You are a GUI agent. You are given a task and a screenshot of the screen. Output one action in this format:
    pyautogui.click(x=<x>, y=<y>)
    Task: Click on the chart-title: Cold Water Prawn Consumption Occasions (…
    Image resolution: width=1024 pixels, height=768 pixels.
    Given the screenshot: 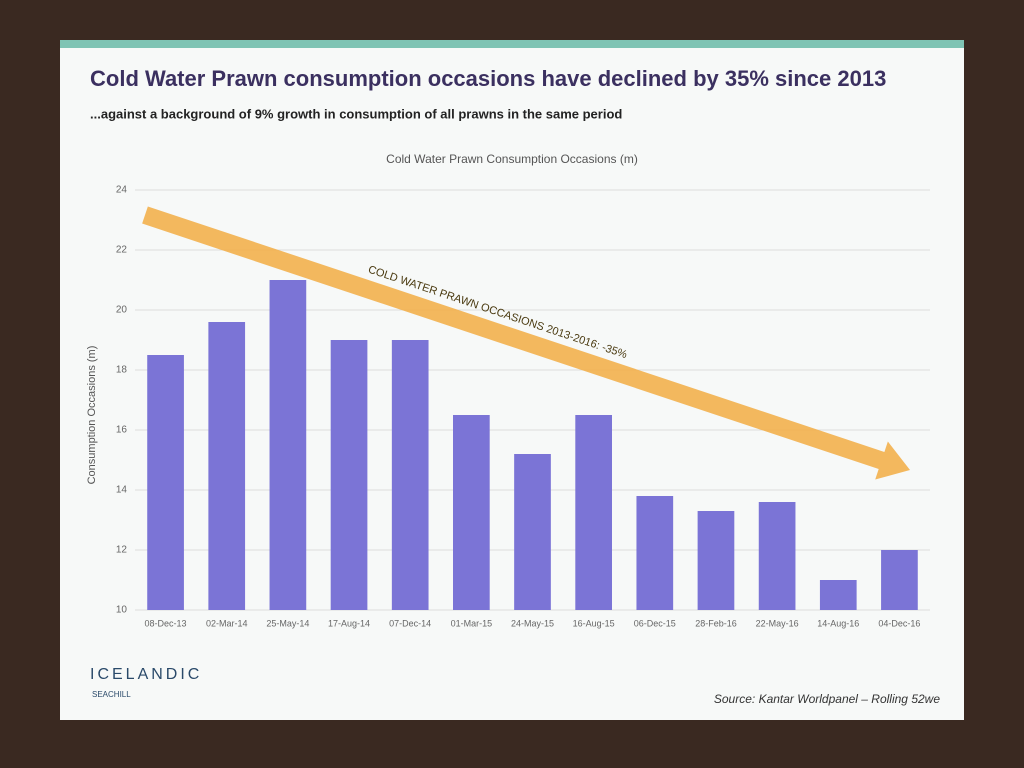 What is the action you would take?
    pyautogui.click(x=512, y=159)
    